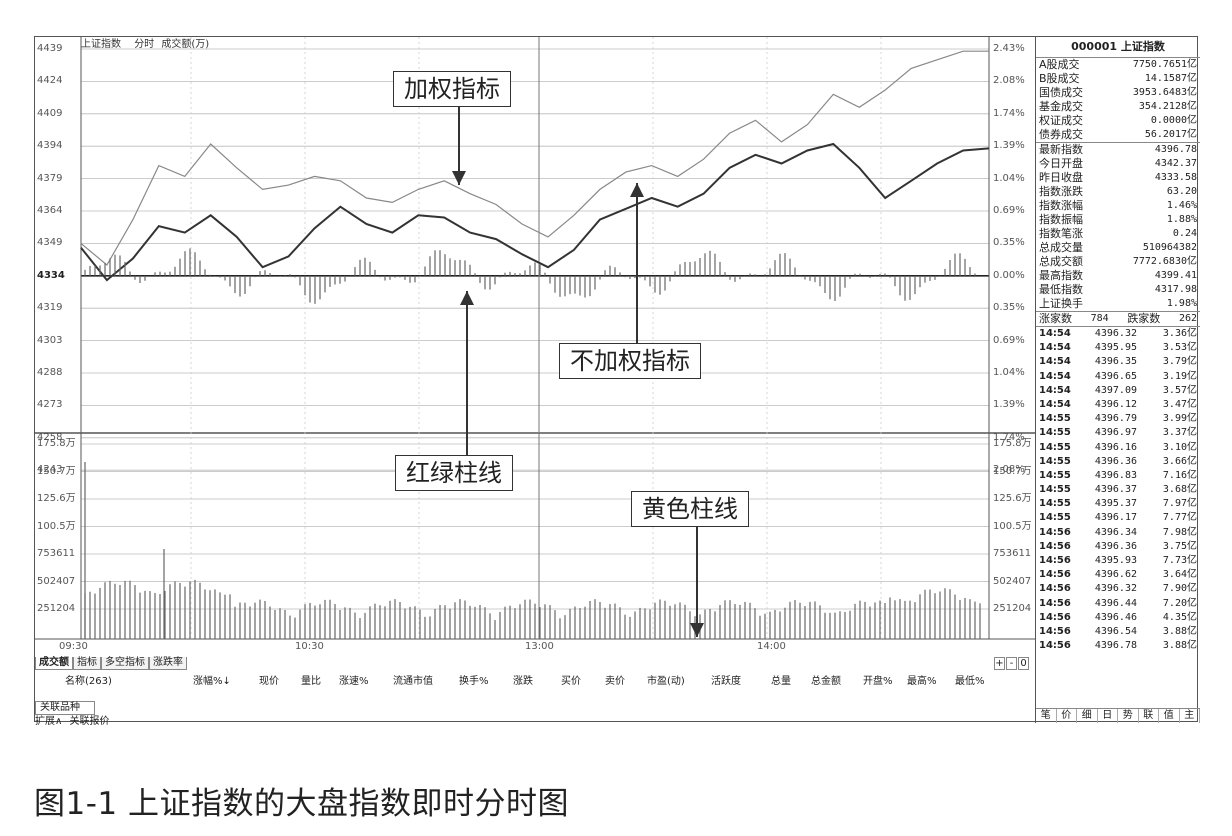 This screenshot has height=836, width=1232. I want to click on col-price: 现价, so click(269, 681).